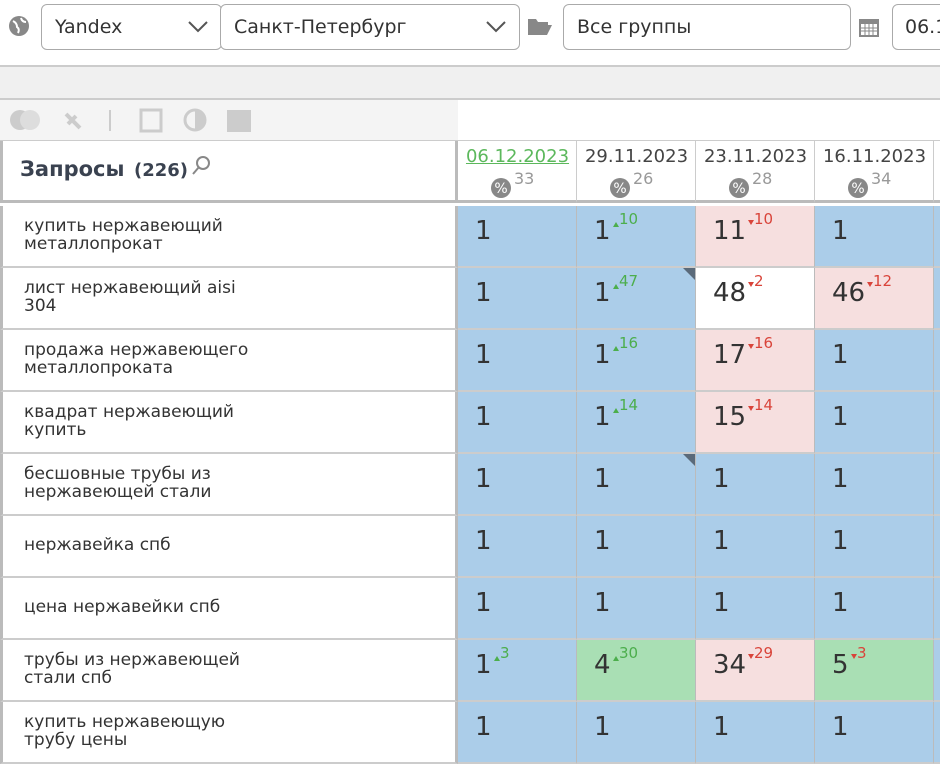 This screenshot has width=940, height=768. I want to click on group-select: Все группы, so click(707, 27).